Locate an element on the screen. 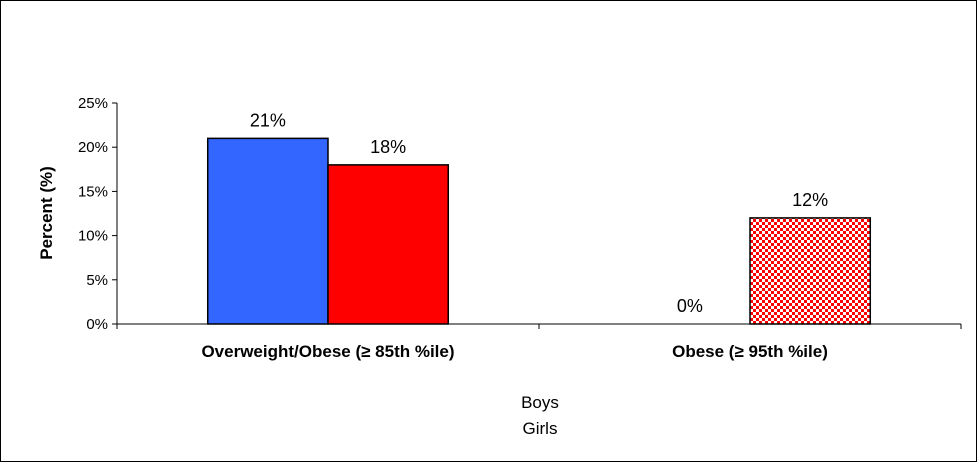 Image resolution: width=977 pixels, height=462 pixels. y-axis-title: Percent (%) is located at coordinates (46, 213).